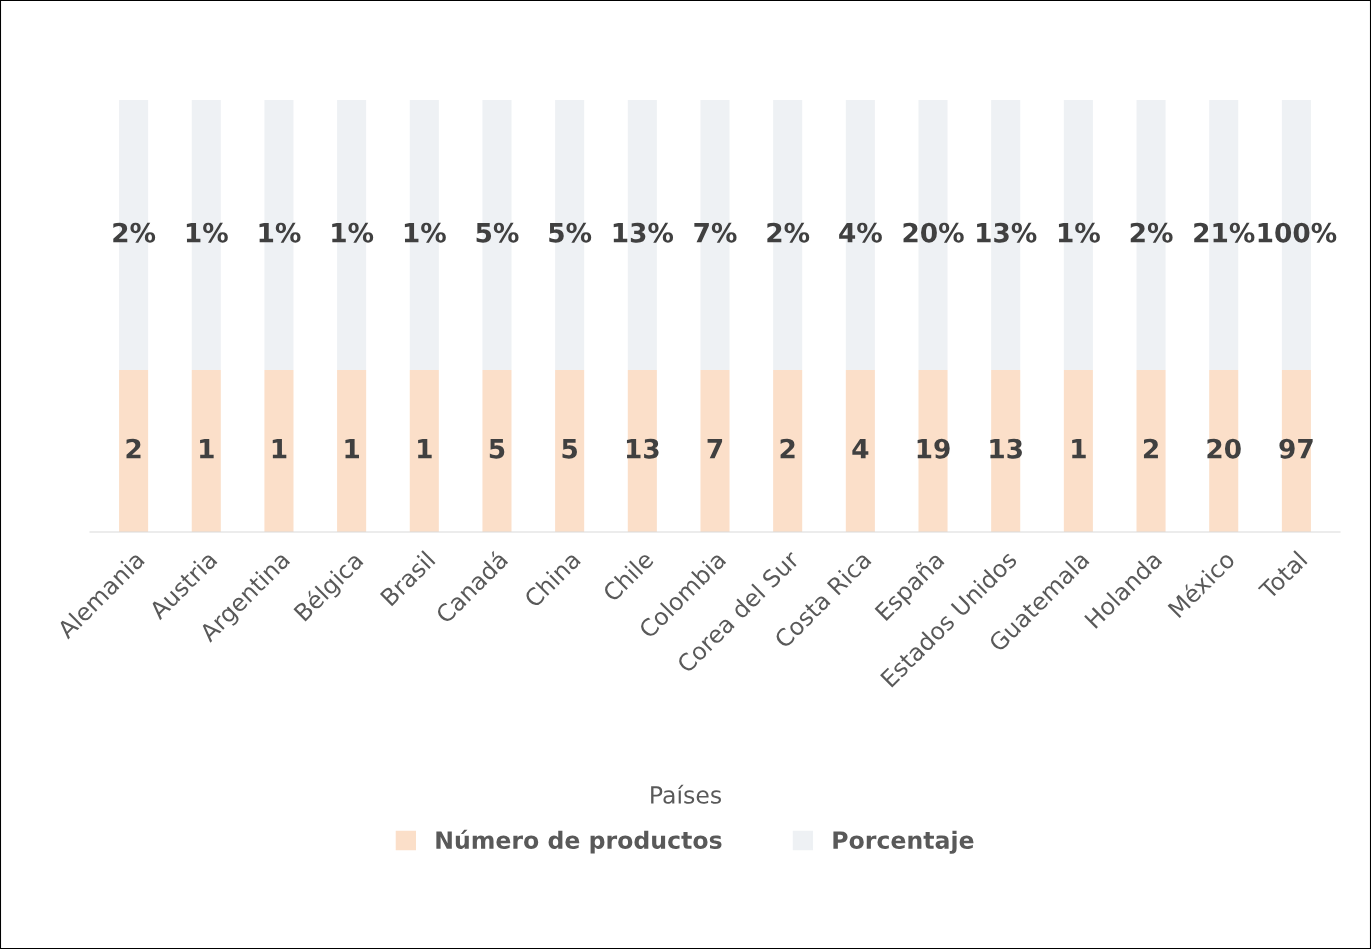 The width and height of the screenshot is (1371, 949). I want to click on data-label: 4%, so click(860, 232).